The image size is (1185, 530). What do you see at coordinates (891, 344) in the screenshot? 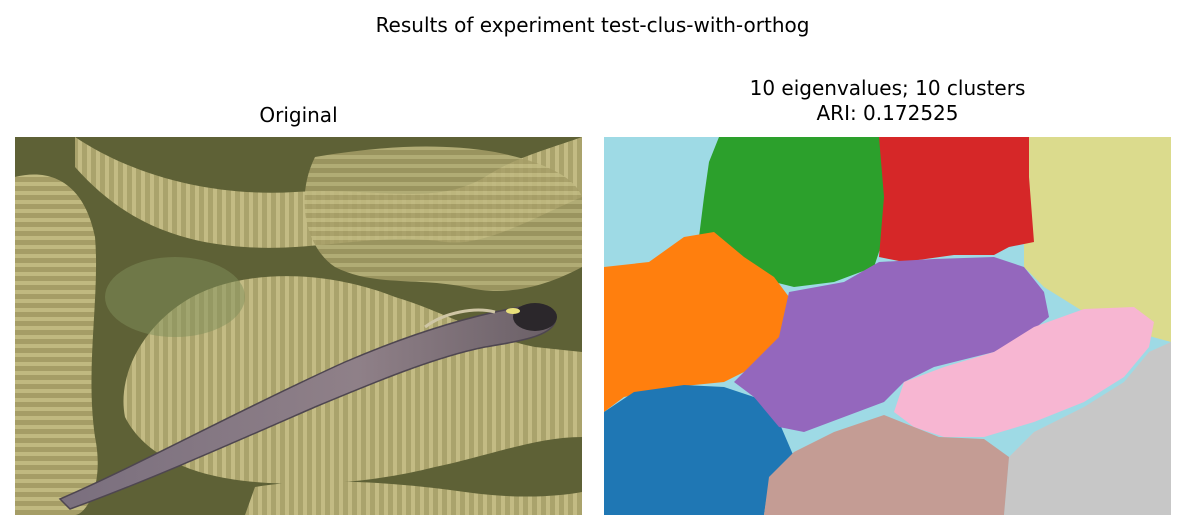
I see `cluster-4-region` at bounding box center [891, 344].